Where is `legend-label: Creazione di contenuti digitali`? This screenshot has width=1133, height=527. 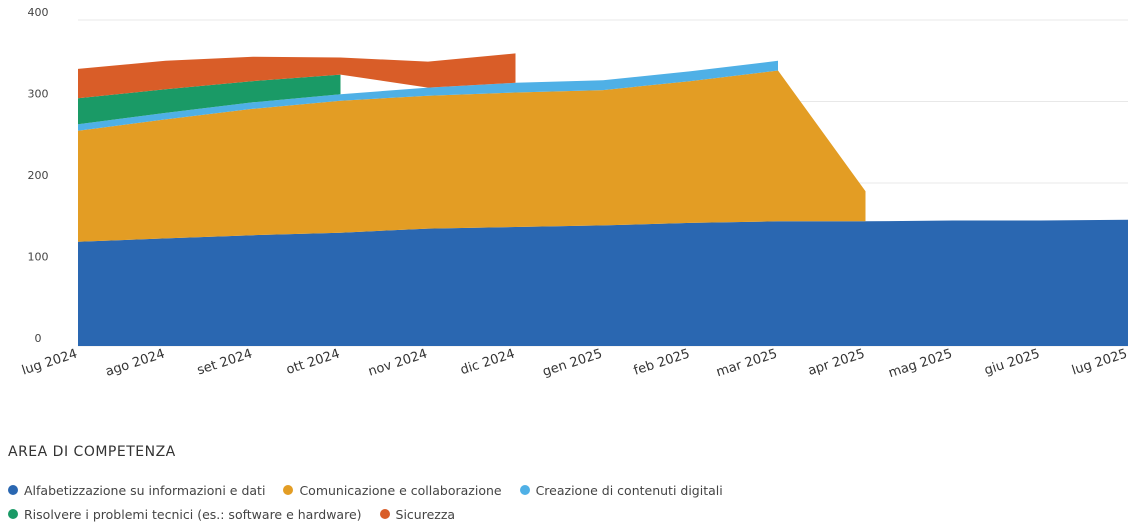 legend-label: Creazione di contenuti digitali is located at coordinates (629, 490).